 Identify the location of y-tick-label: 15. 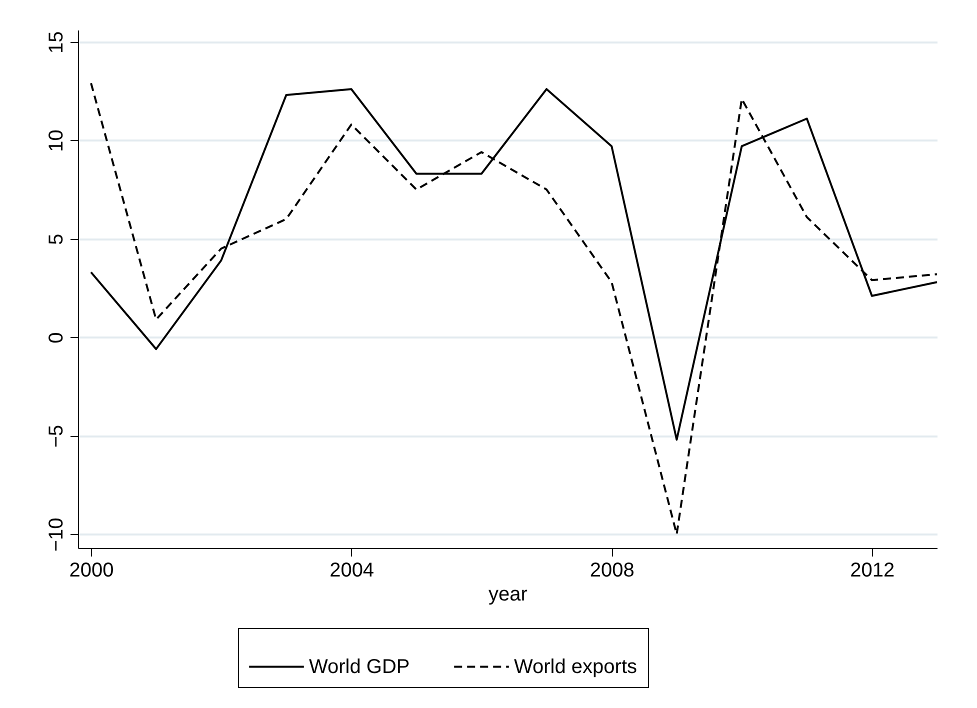
(57, 42).